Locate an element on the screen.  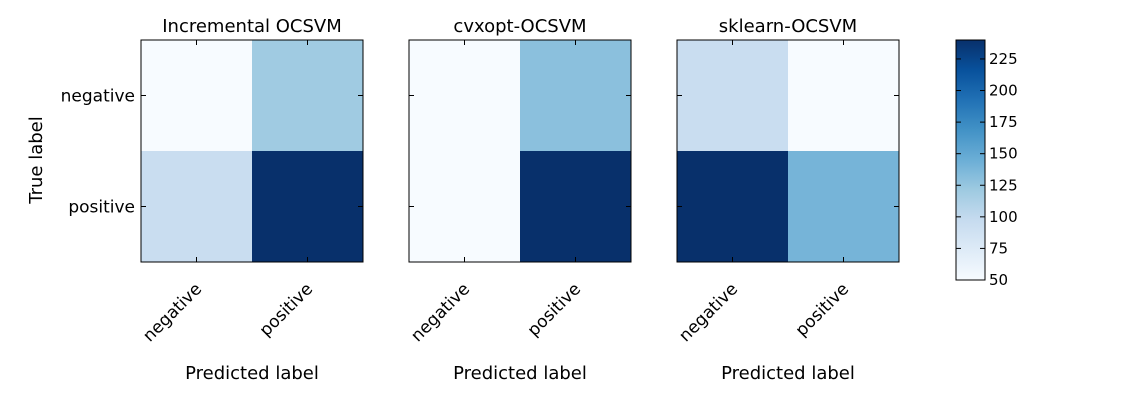
colorbar-tick-label: 225 is located at coordinates (1003, 59).